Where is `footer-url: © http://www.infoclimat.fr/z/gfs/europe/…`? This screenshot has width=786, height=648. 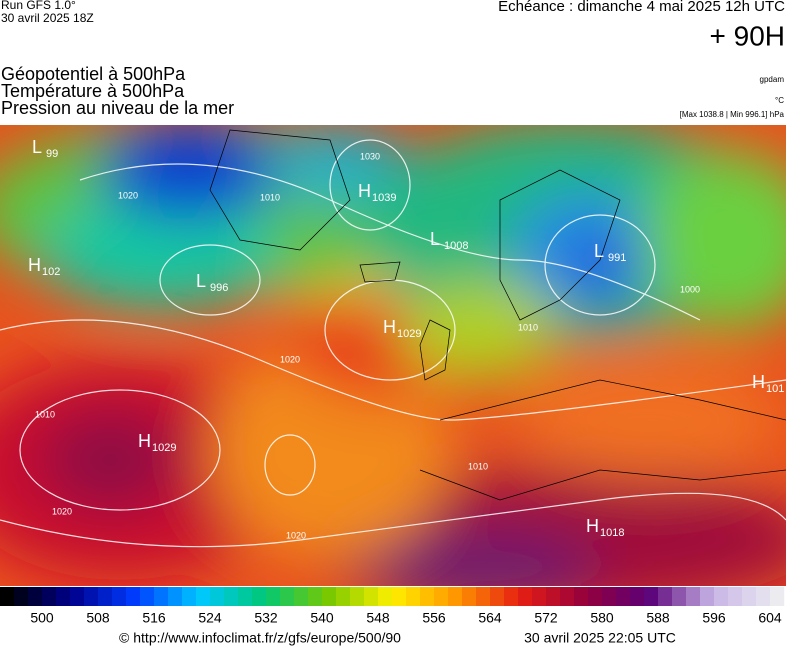 footer-url: © http://www.infoclimat.fr/z/gfs/europe/… is located at coordinates (260, 638).